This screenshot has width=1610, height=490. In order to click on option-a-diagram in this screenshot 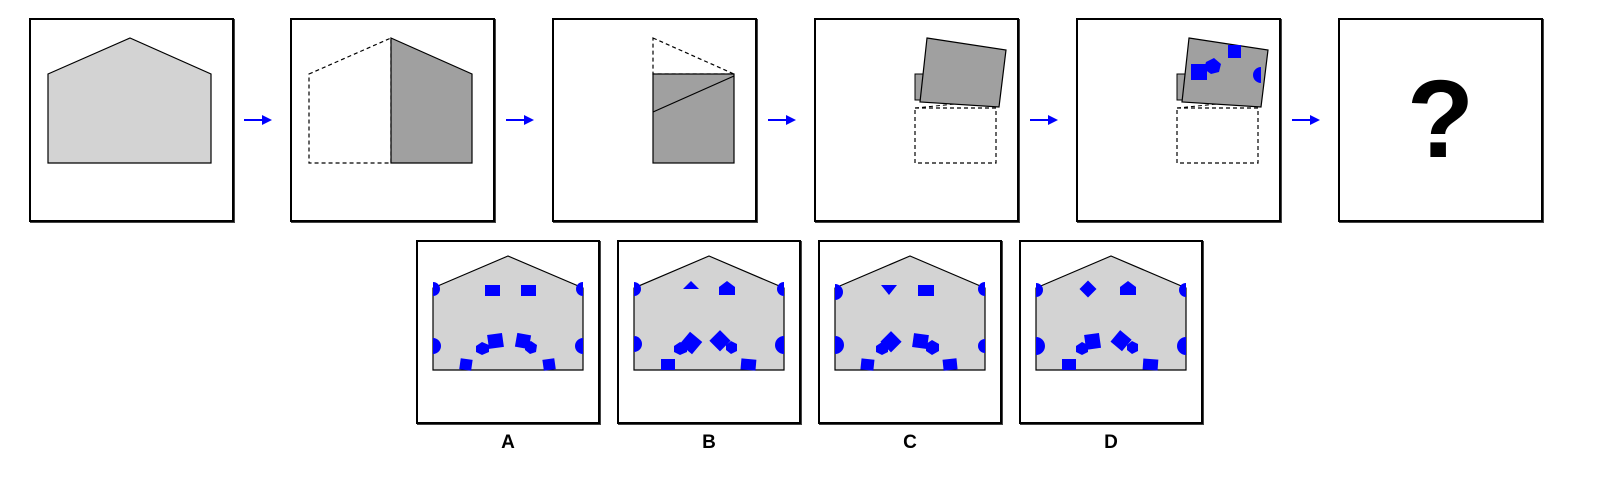, I will do `click(508, 313)`.